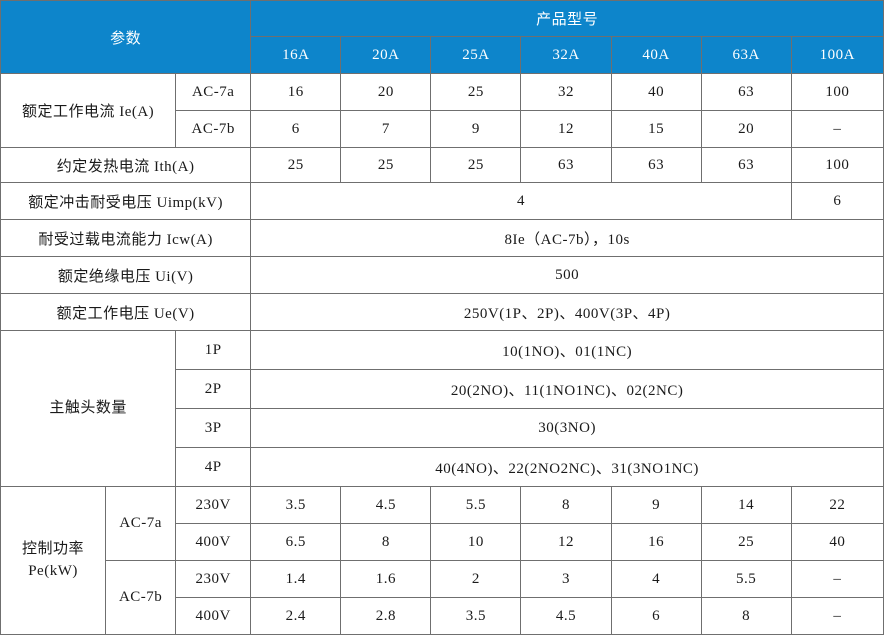 Image resolution: width=884 pixels, height=635 pixels. Describe the element at coordinates (126, 165) in the screenshot. I see `row-label-conventional-thermal-current: 约定发热电流 Ith(A)` at that location.